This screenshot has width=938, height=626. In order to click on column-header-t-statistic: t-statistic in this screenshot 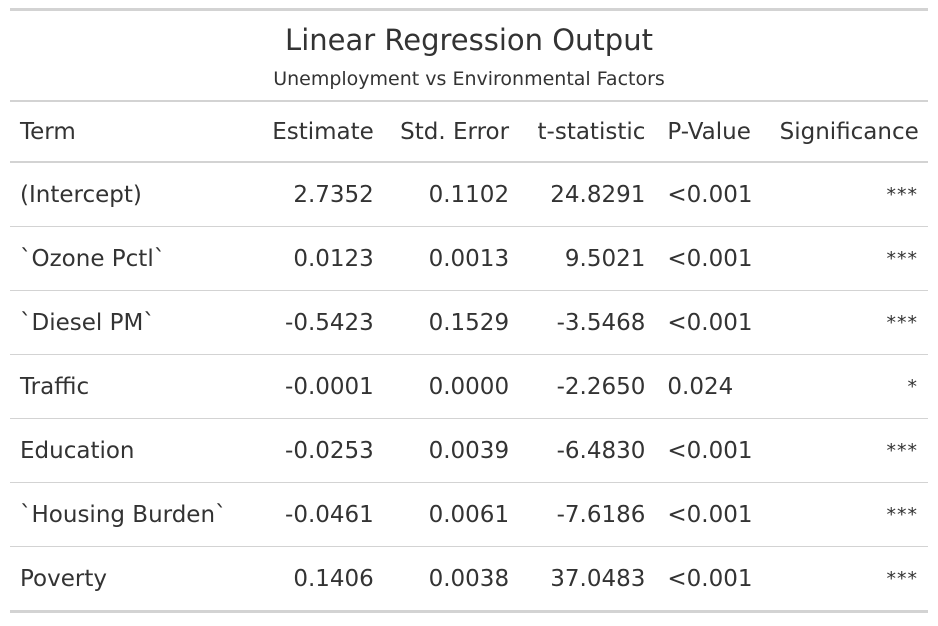, I will do `click(587, 132)`.